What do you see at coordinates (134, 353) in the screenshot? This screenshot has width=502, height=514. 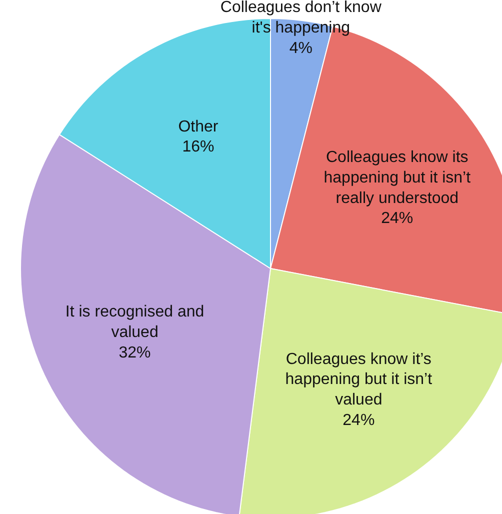 I see `data-label: 32%` at bounding box center [134, 353].